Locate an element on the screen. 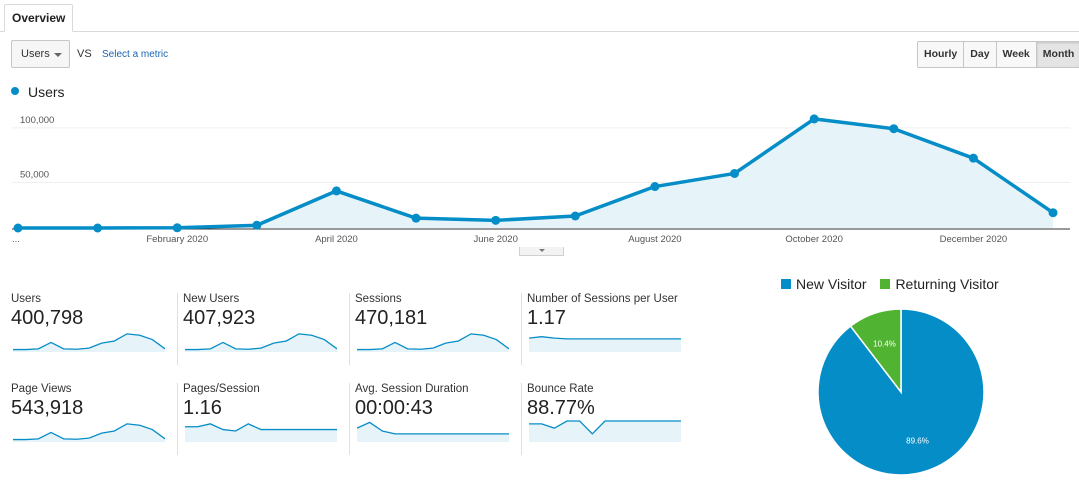 The width and height of the screenshot is (1079, 502). chart-legend: Users is located at coordinates (38, 92).